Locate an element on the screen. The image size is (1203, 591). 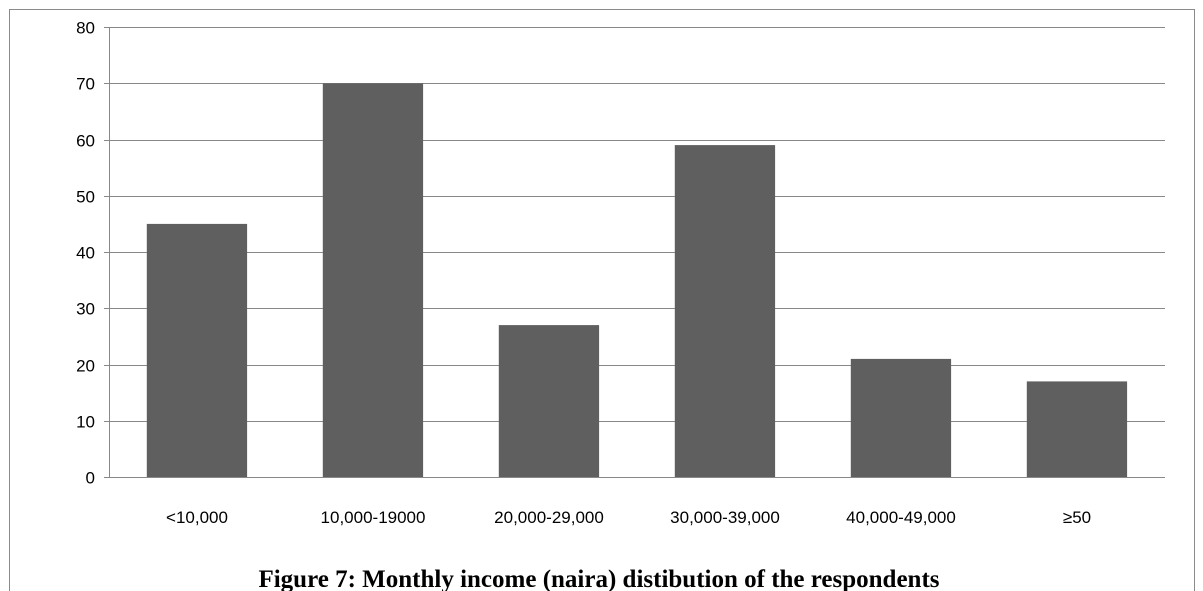
x-tick-label: 30,000-39,000 is located at coordinates (725, 517).